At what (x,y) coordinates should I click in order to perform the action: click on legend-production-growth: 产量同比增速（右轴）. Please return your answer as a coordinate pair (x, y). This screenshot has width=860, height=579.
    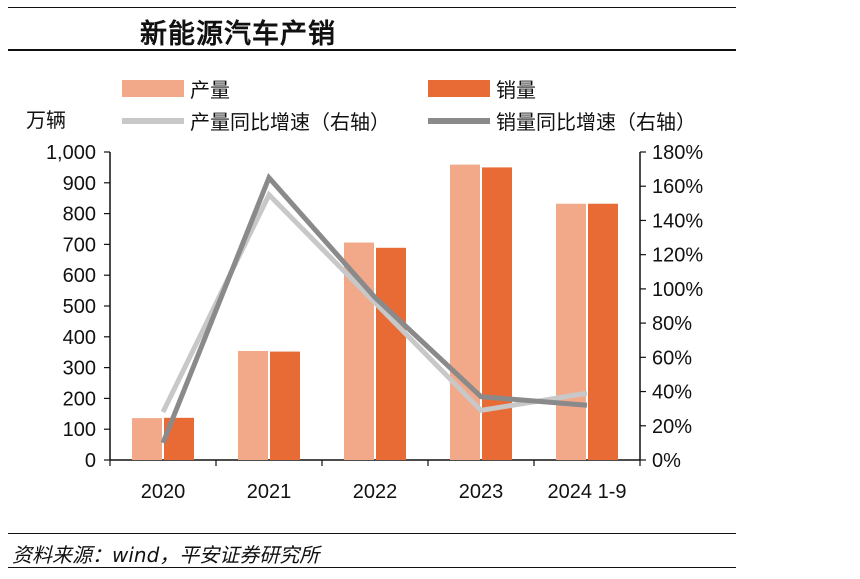
    Looking at the image, I should click on (256, 120).